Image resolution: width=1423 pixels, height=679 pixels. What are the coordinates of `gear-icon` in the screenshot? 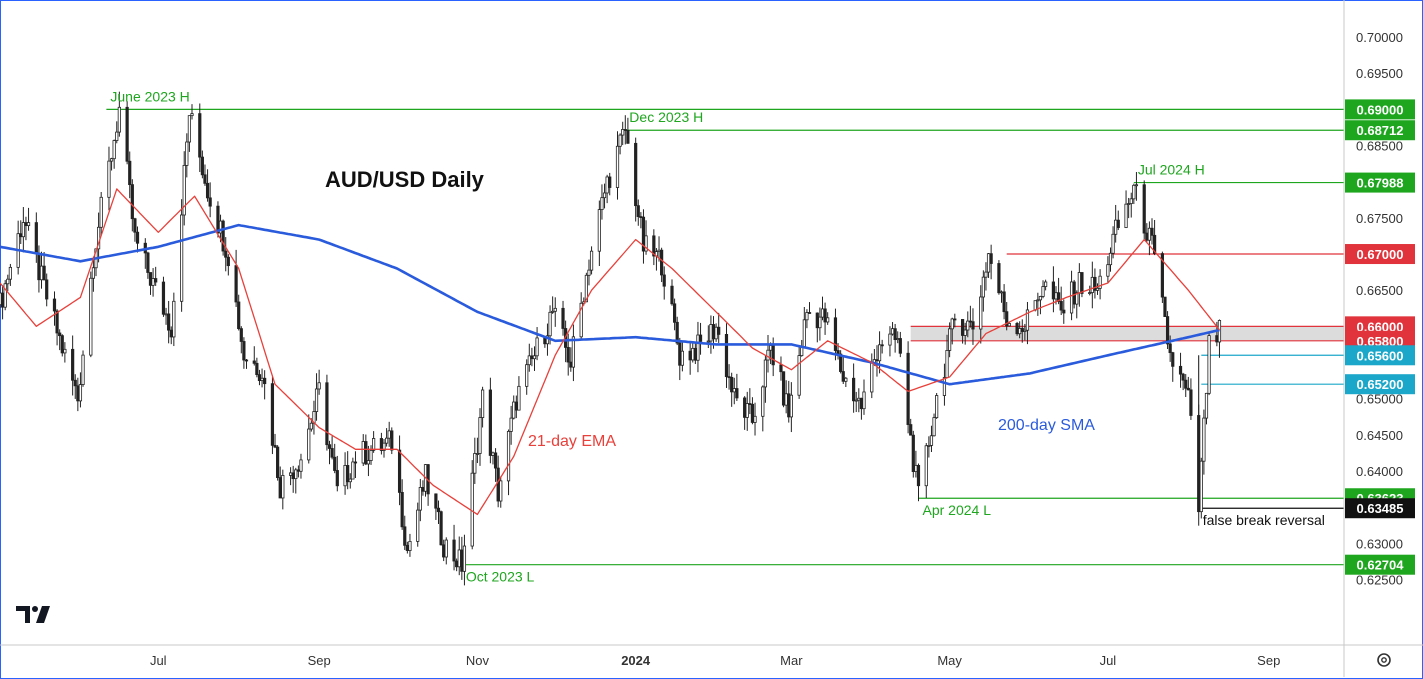 It's located at (1384, 660).